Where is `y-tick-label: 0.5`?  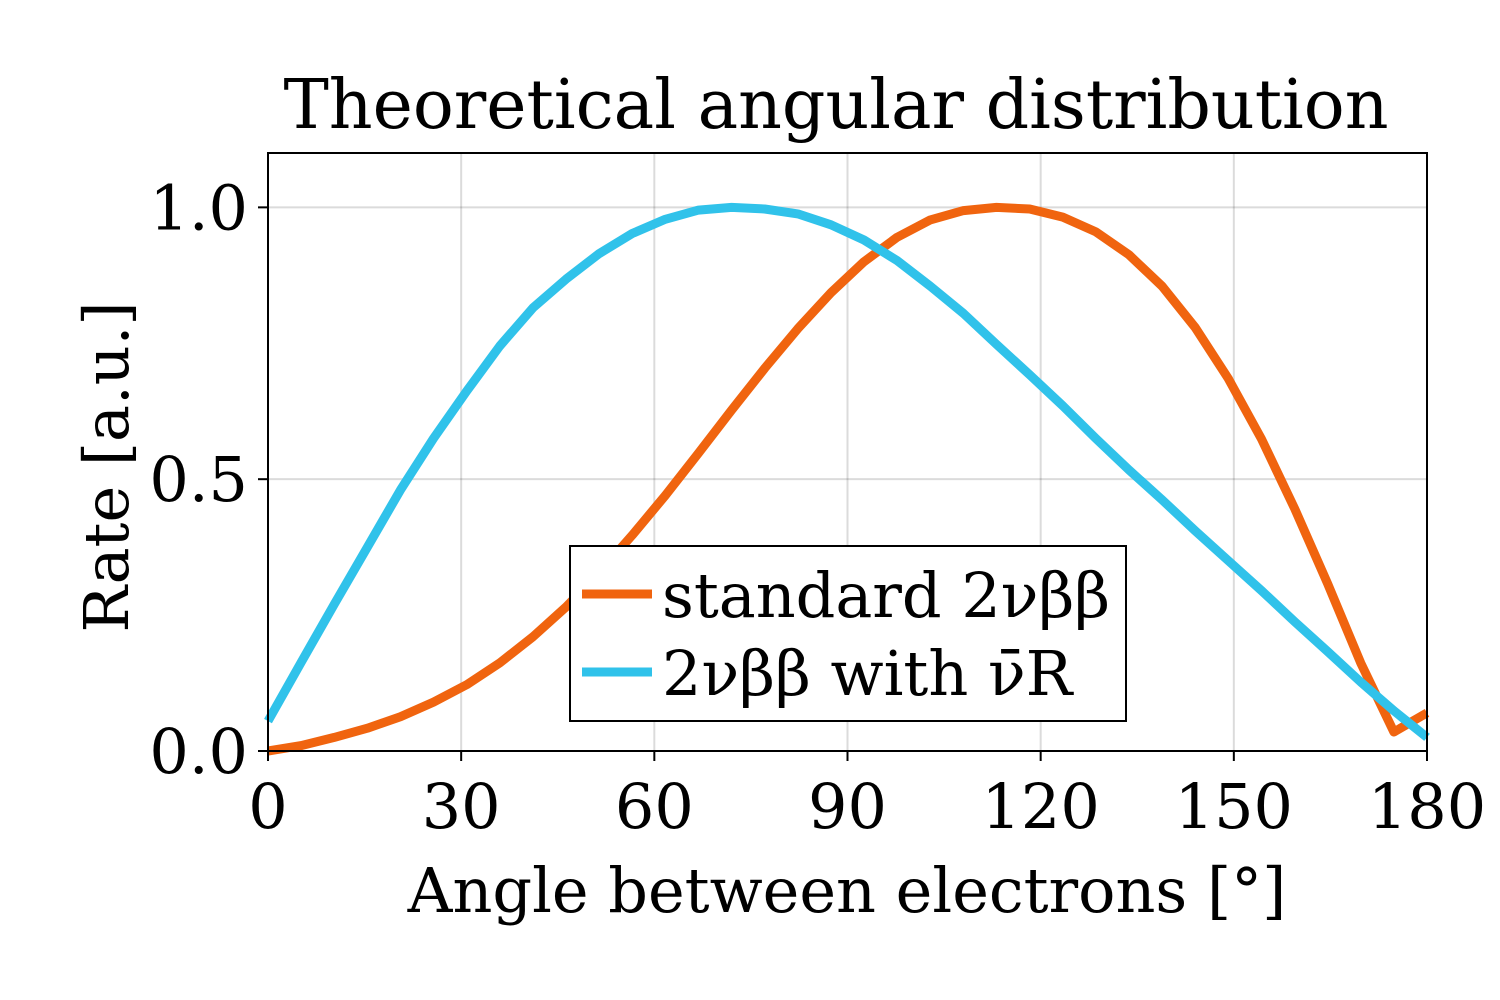 y-tick-label: 0.5 is located at coordinates (198, 479).